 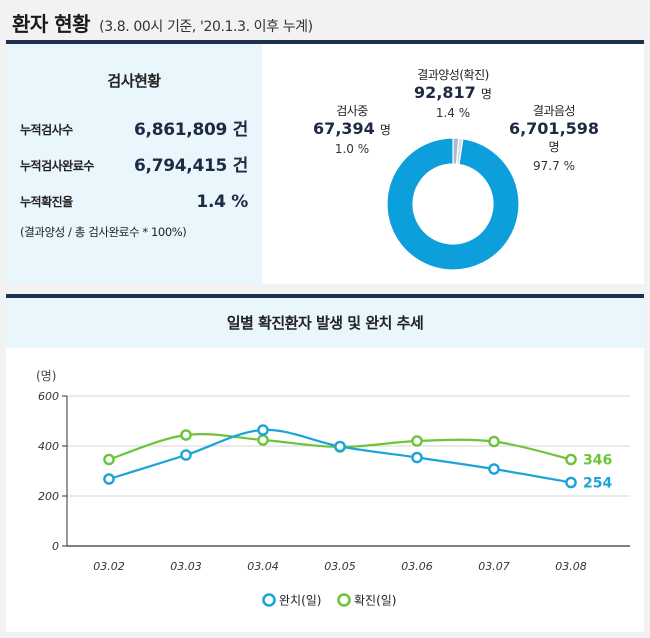 I want to click on testing-name: 검사중, so click(x=352, y=111).